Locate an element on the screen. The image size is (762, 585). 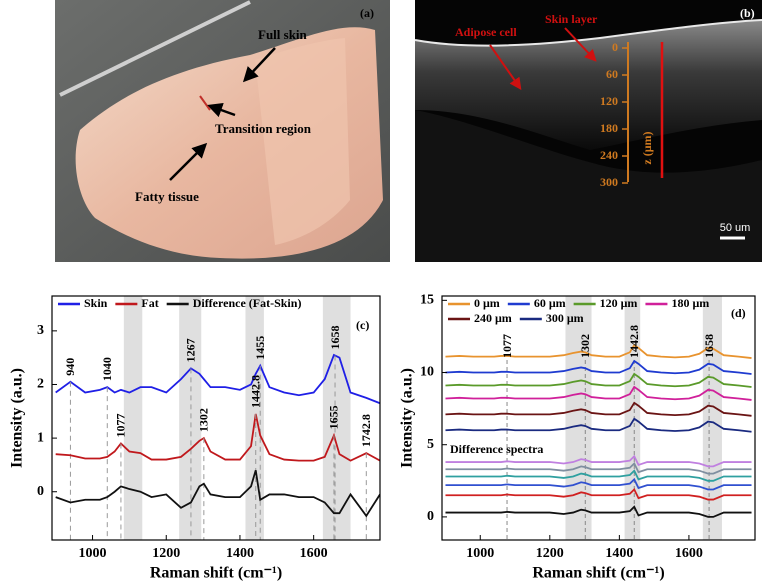
annotation: Adipose cell is located at coordinates (486, 32).